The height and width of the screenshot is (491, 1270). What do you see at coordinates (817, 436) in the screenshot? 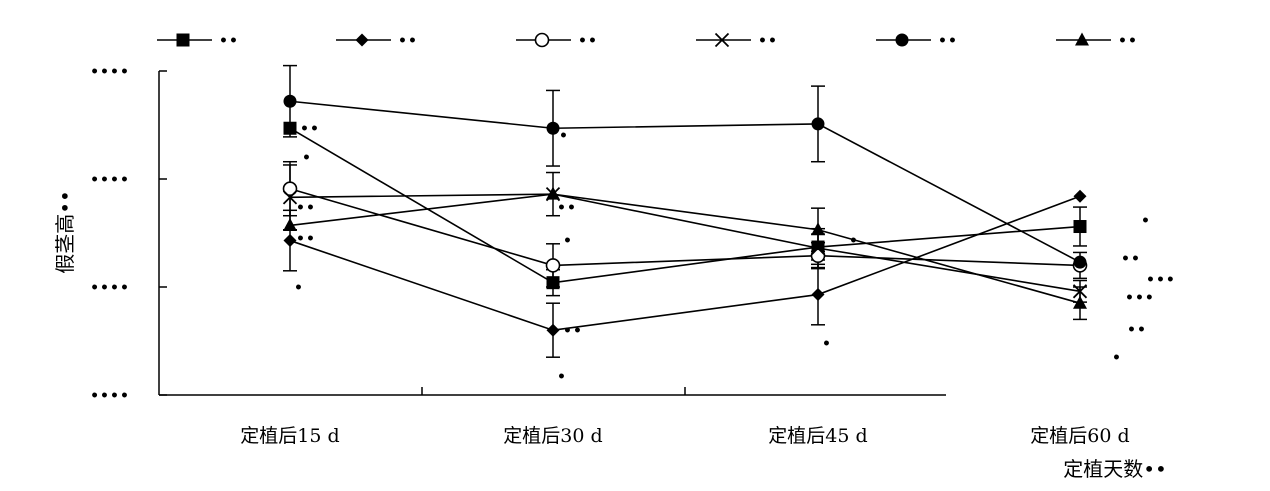
I see `x-tick-label: 定植后45 d` at bounding box center [817, 436].